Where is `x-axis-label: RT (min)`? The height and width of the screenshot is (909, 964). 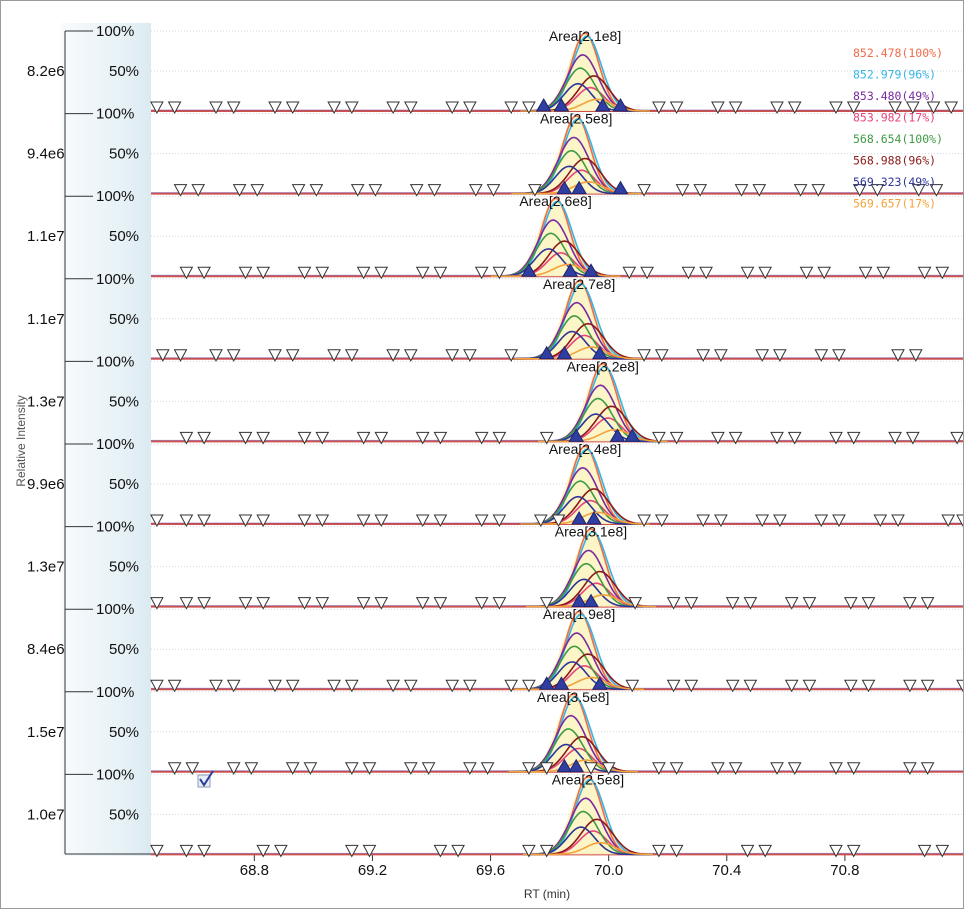
x-axis-label: RT (min) is located at coordinates (547, 894).